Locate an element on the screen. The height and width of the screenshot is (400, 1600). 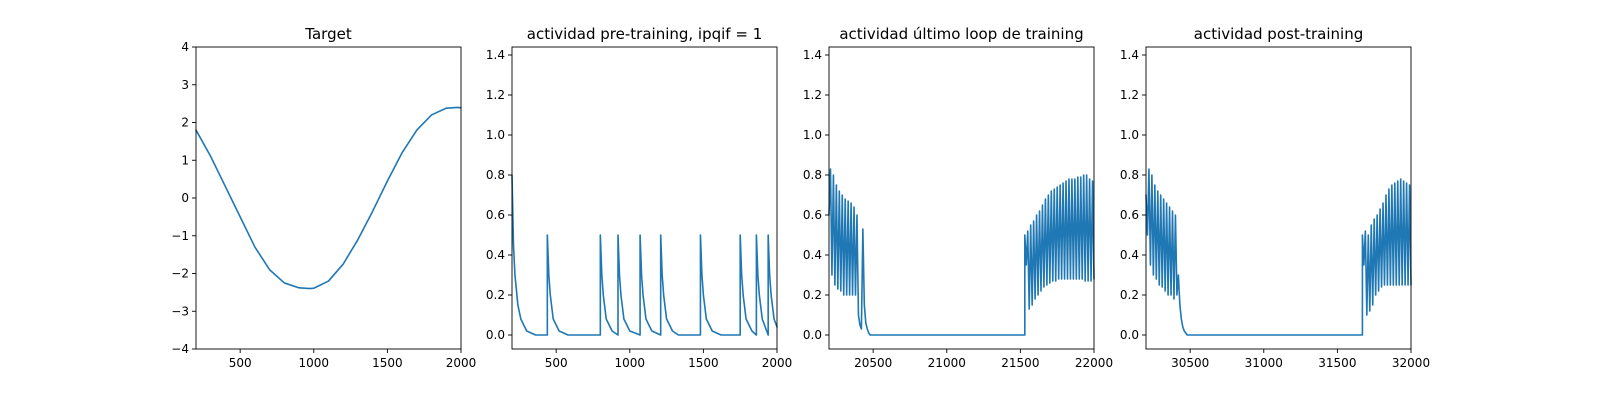
x-tick-label: 31500 is located at coordinates (1337, 363).